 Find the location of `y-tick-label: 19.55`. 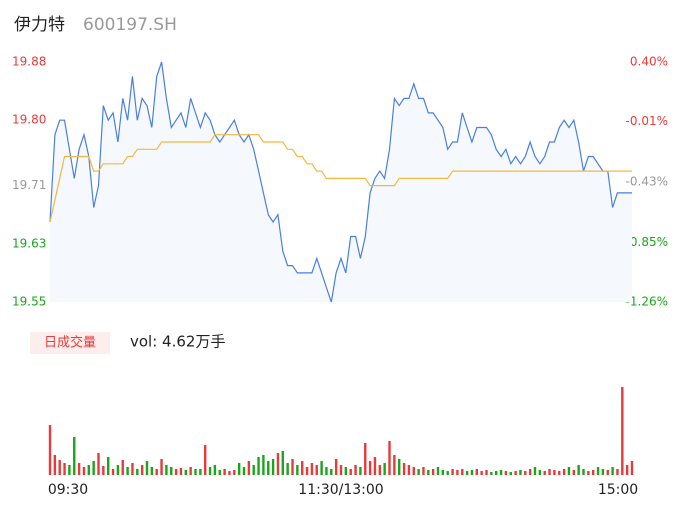

y-tick-label: 19.55 is located at coordinates (29, 302).